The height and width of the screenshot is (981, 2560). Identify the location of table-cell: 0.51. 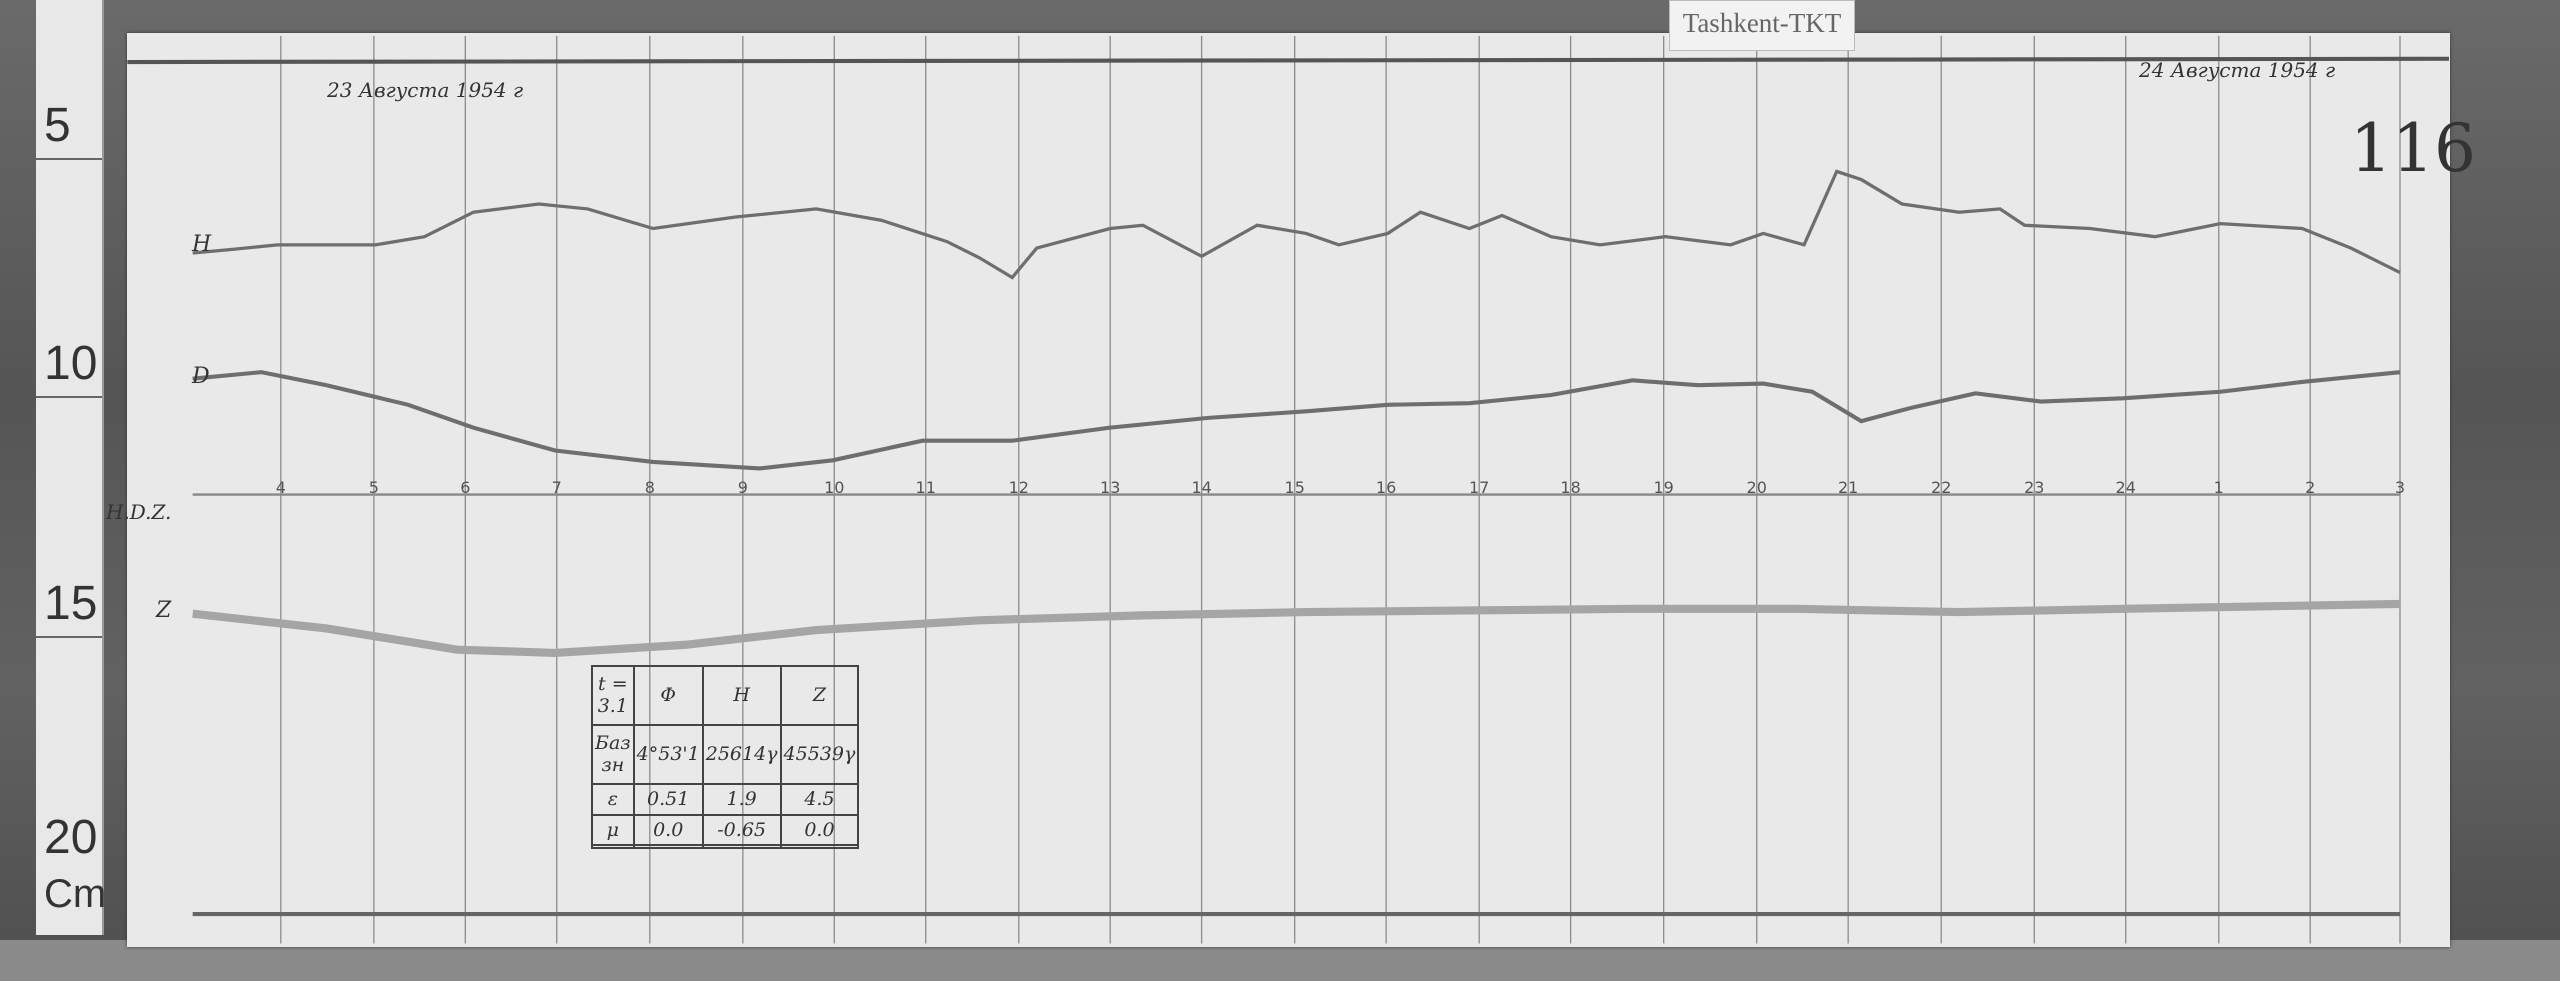
(668, 799).